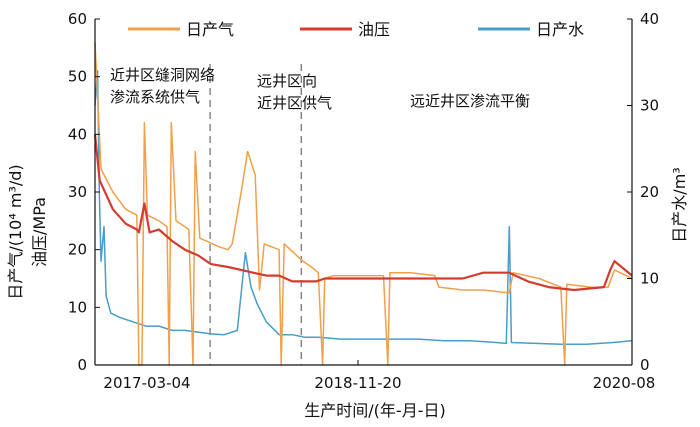 Image resolution: width=700 pixels, height=427 pixels. What do you see at coordinates (624, 383) in the screenshot?
I see `x-tick-label-2: 2020-08` at bounding box center [624, 383].